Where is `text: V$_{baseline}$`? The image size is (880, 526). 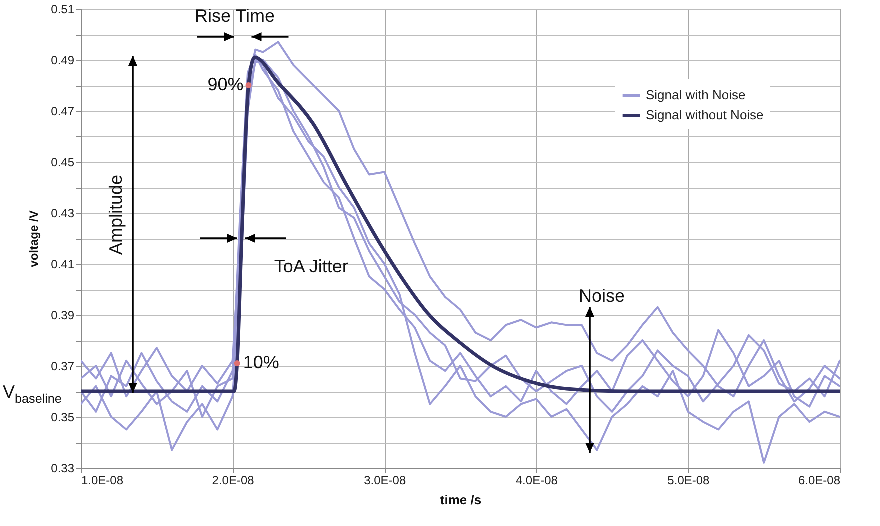
text: V$_{baseline}$ is located at coordinates (32, 394).